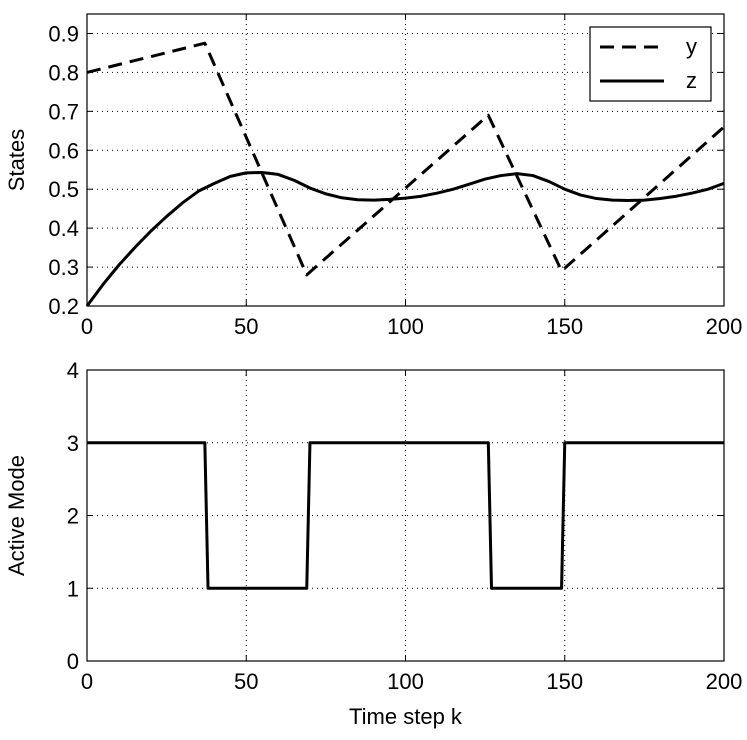  What do you see at coordinates (405, 681) in the screenshot?
I see `mode-xtick-label: 100` at bounding box center [405, 681].